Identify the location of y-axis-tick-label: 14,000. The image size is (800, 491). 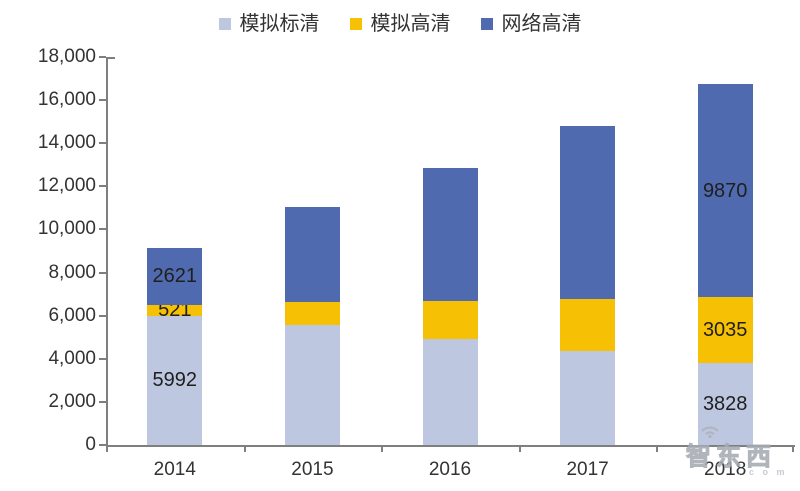
(66, 143).